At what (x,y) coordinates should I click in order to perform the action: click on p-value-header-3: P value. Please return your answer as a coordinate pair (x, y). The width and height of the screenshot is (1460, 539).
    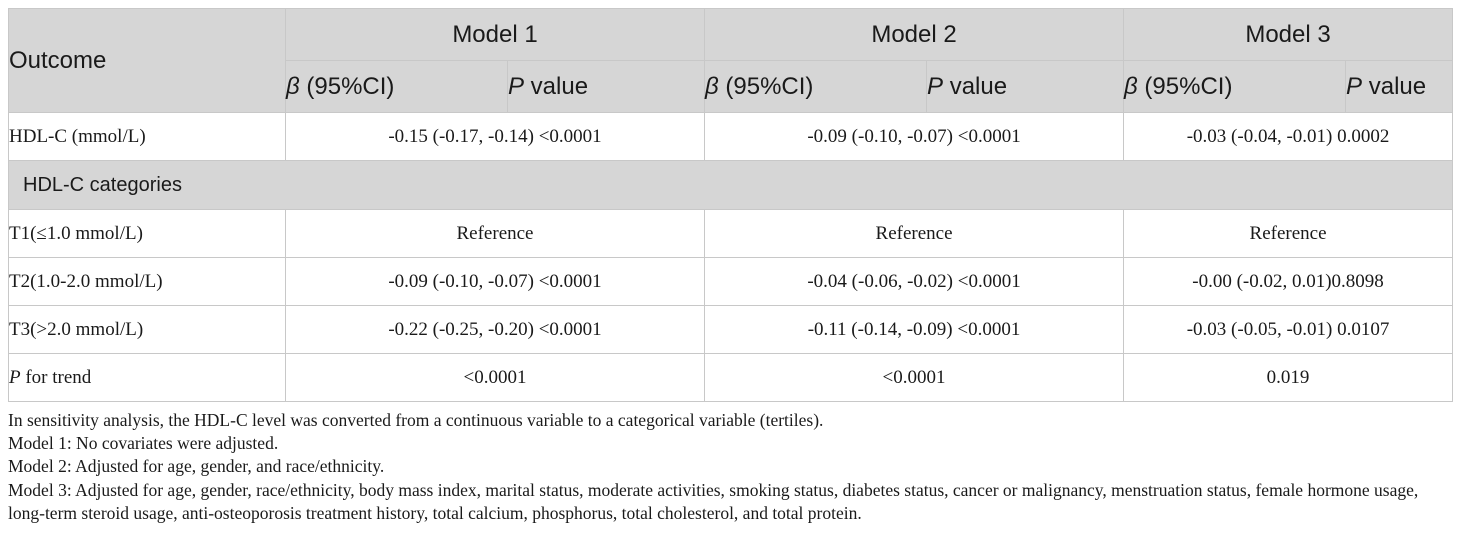
    Looking at the image, I should click on (1399, 86).